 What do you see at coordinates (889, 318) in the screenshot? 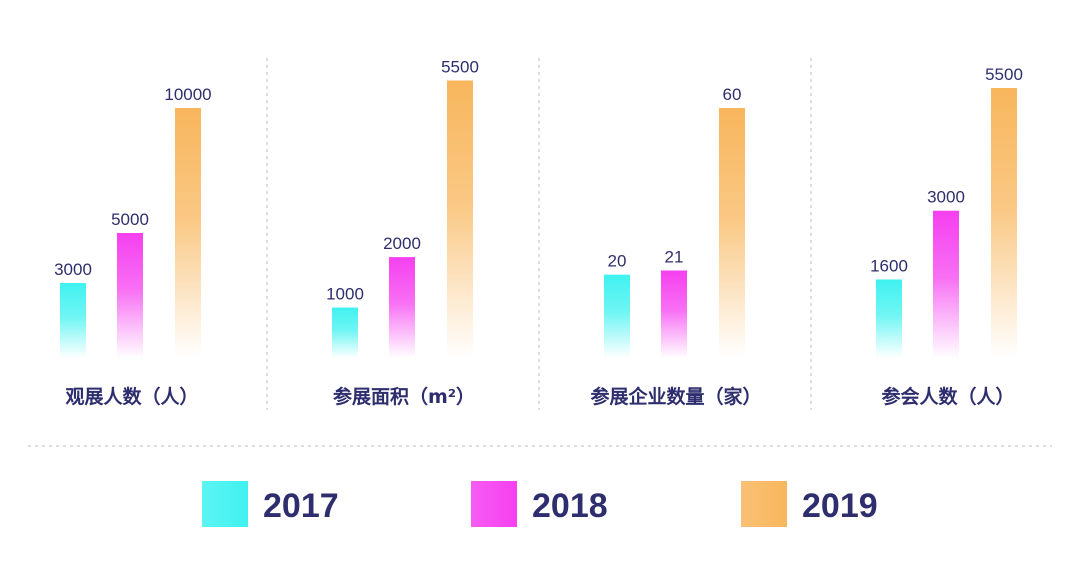
I see `bar-attendees-2017` at bounding box center [889, 318].